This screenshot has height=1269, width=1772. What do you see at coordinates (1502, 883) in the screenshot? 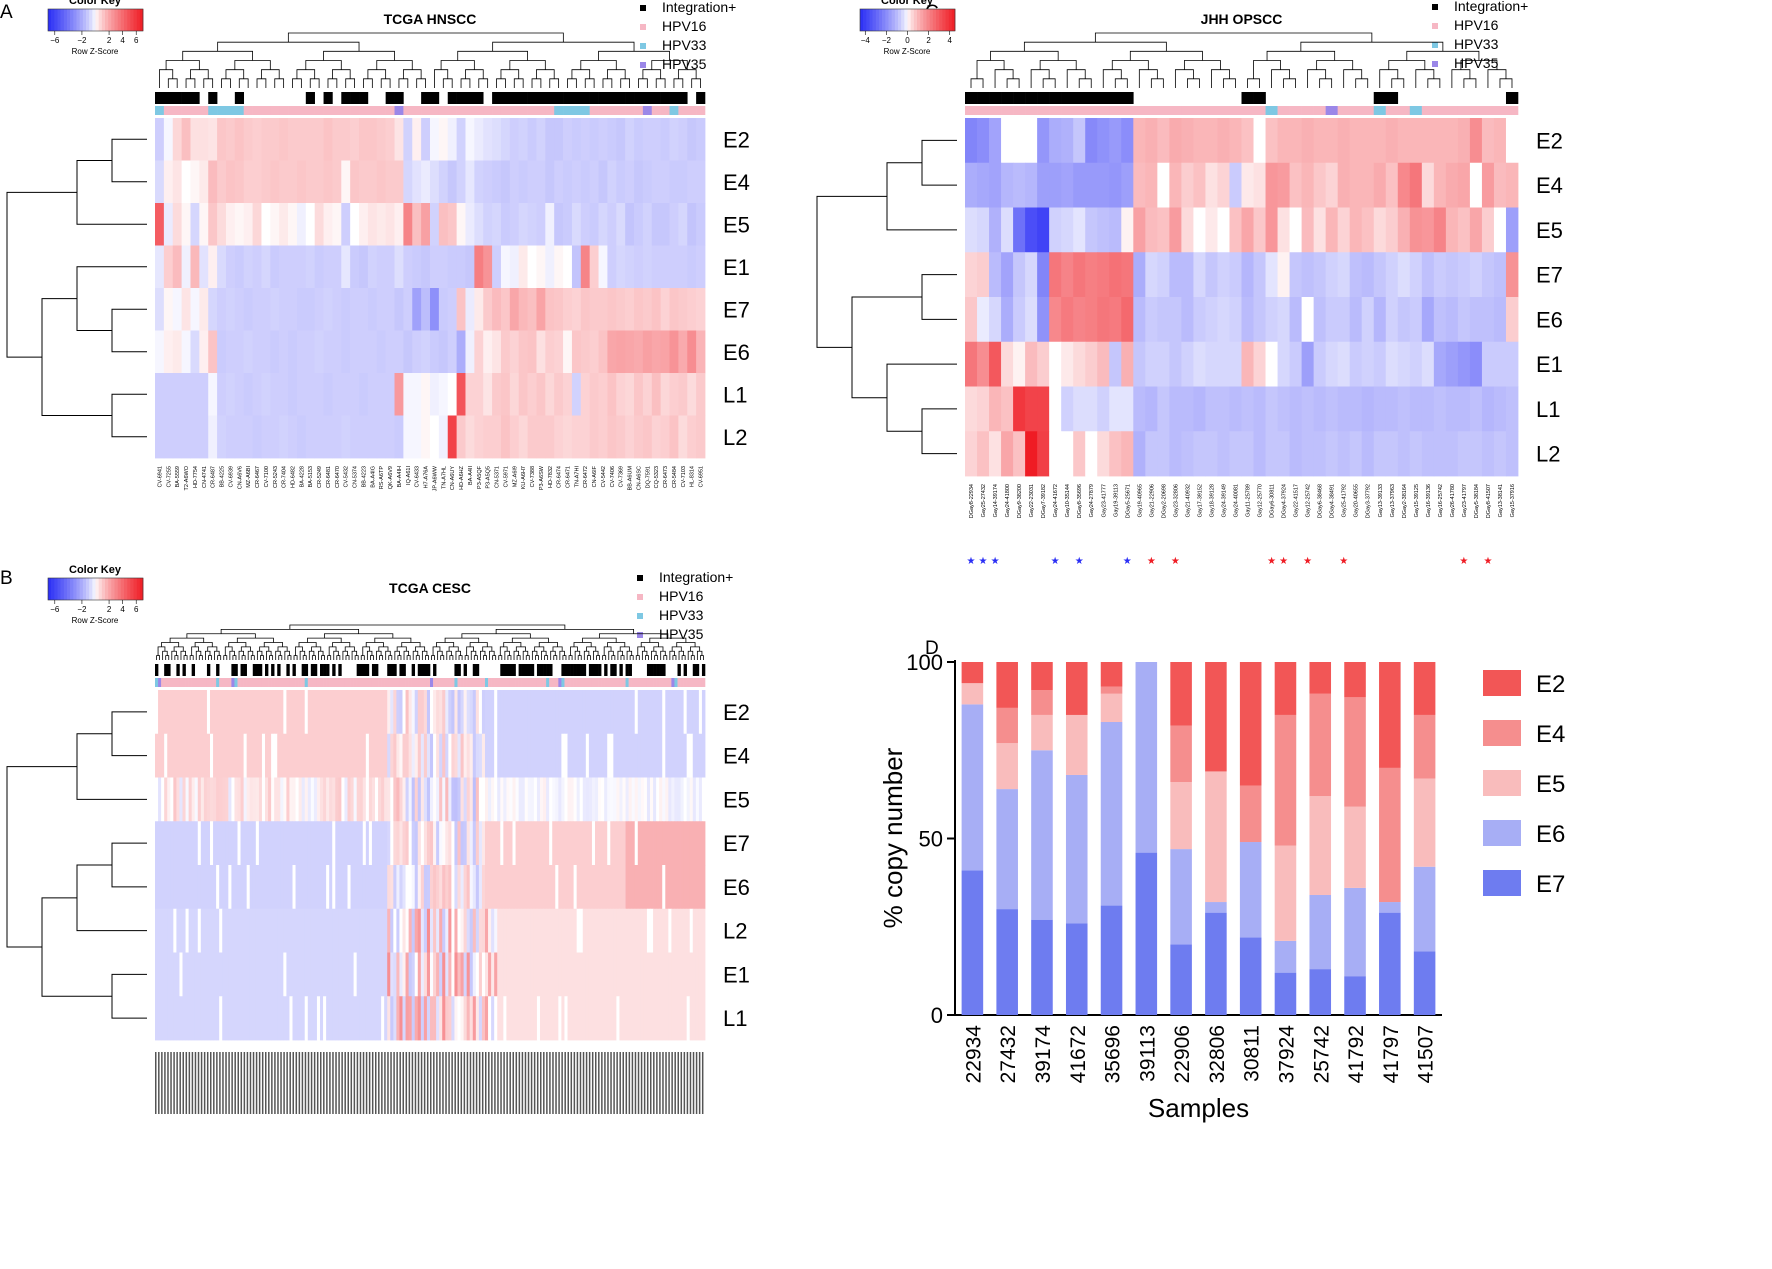
I see `legend-swatch-e7` at bounding box center [1502, 883].